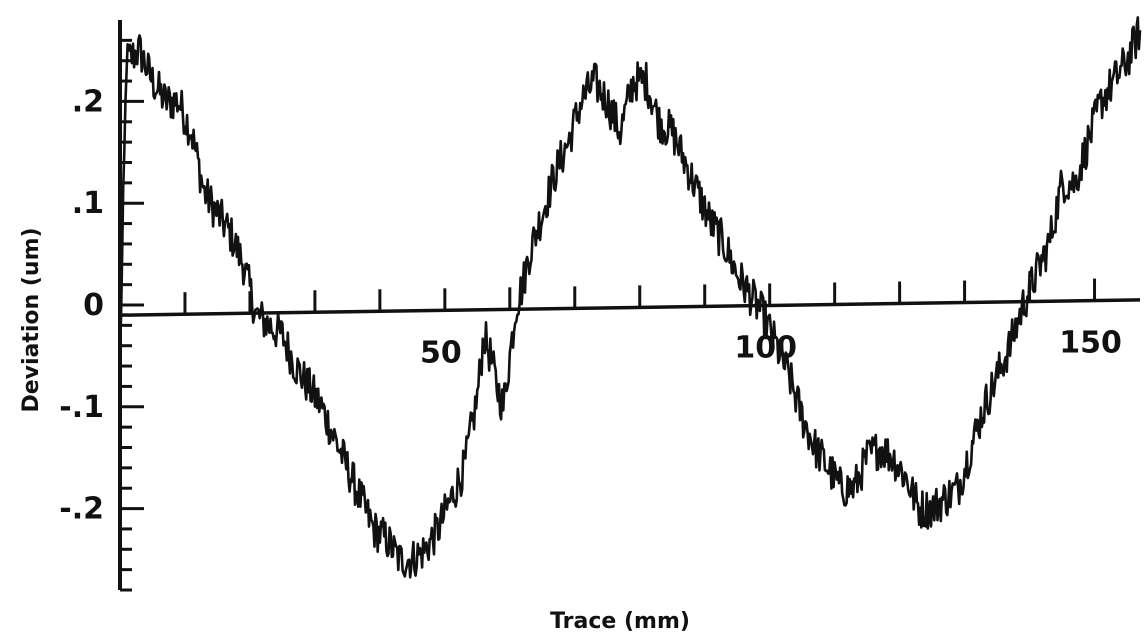 The image size is (1148, 643). Describe the element at coordinates (88, 203) in the screenshot. I see `y-tick-label: .1` at that location.